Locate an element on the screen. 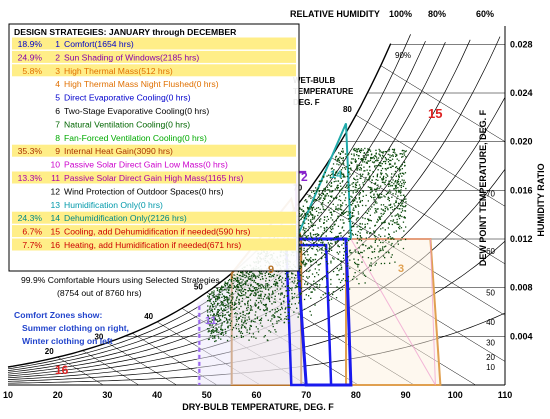  legend-row-number: 4 is located at coordinates (57, 84).